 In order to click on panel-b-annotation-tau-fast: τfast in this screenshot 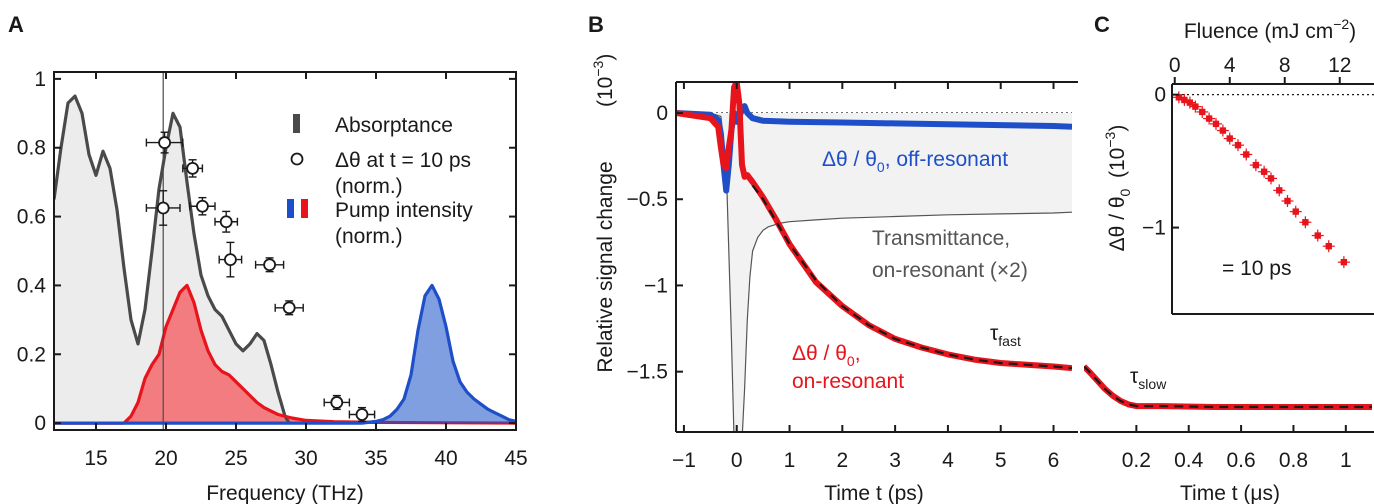, I will do `click(1005, 335)`.